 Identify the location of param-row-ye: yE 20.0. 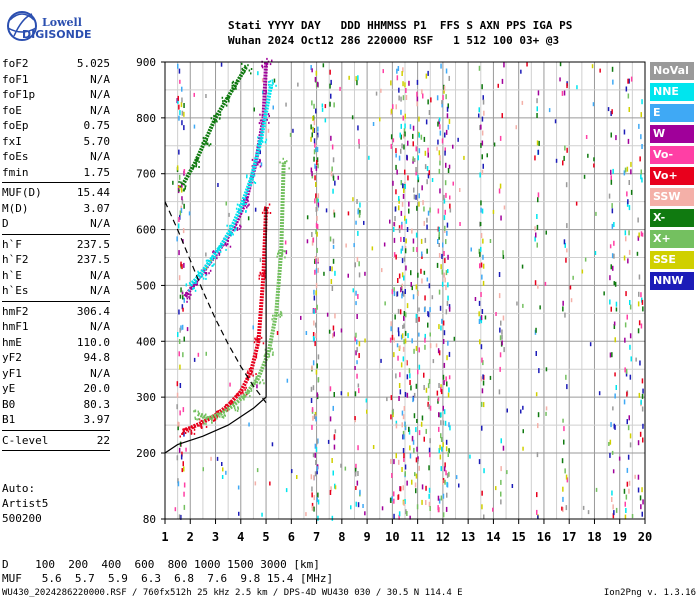
(56, 389).